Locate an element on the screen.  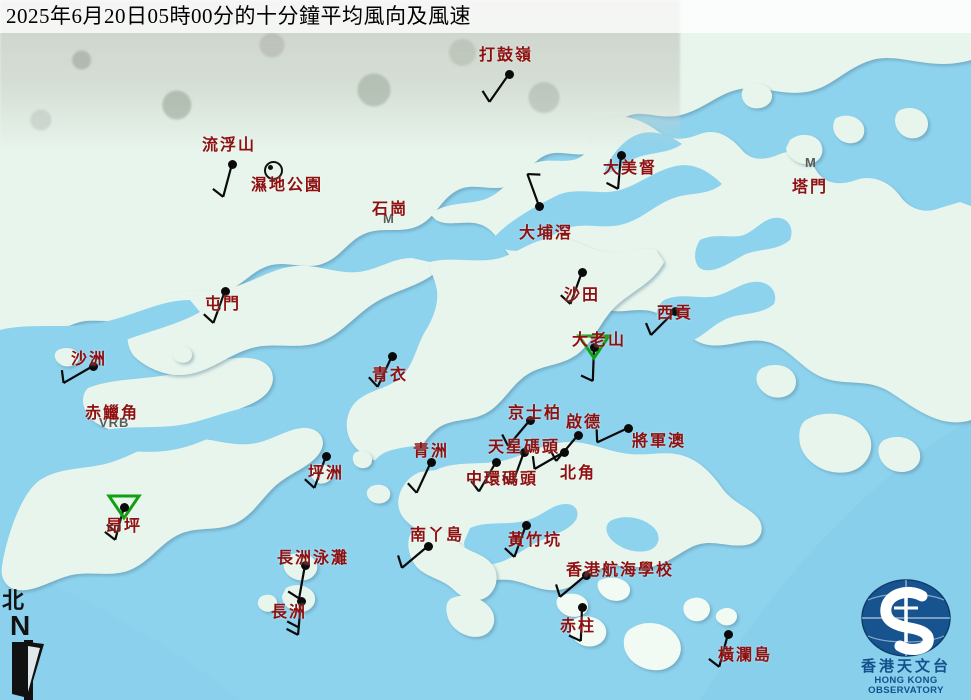
landmass-nt-west is located at coordinates (281, 317).